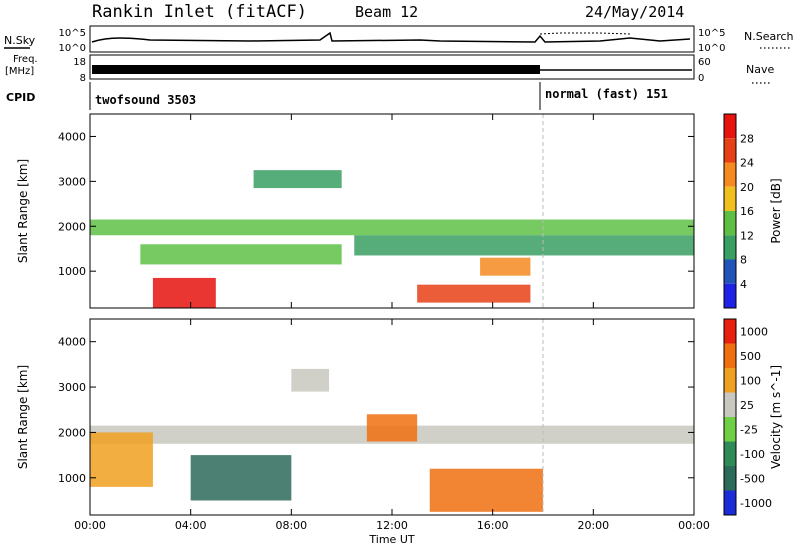 This screenshot has height=554, width=800. I want to click on colorbar-tick-label: -1000, so click(756, 503).